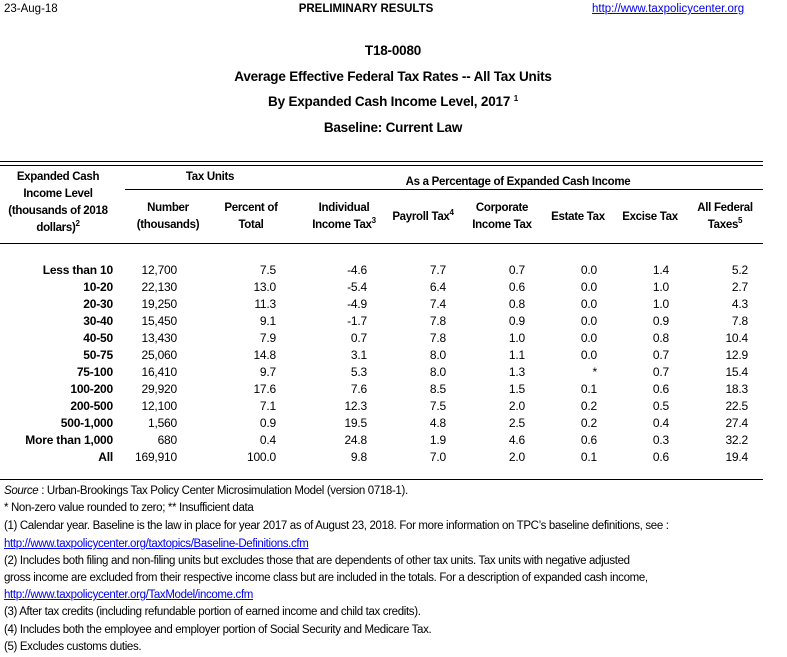  I want to click on cell-income-level: Less than 10, so click(78, 270).